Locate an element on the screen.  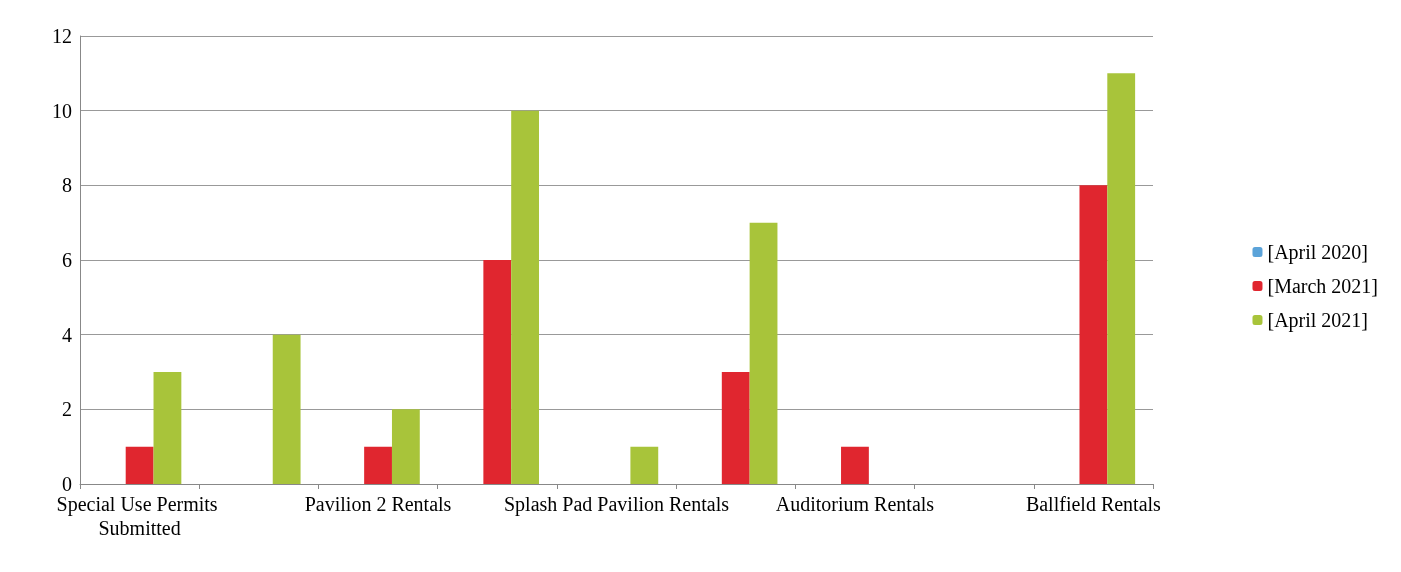
y-tick-label: 4 is located at coordinates (67, 334).